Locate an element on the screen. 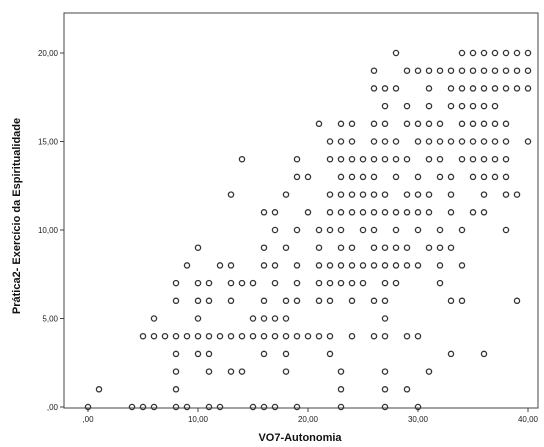 This screenshot has height=447, width=544. x-axis-title: VO7-Autonomia is located at coordinates (300, 438).